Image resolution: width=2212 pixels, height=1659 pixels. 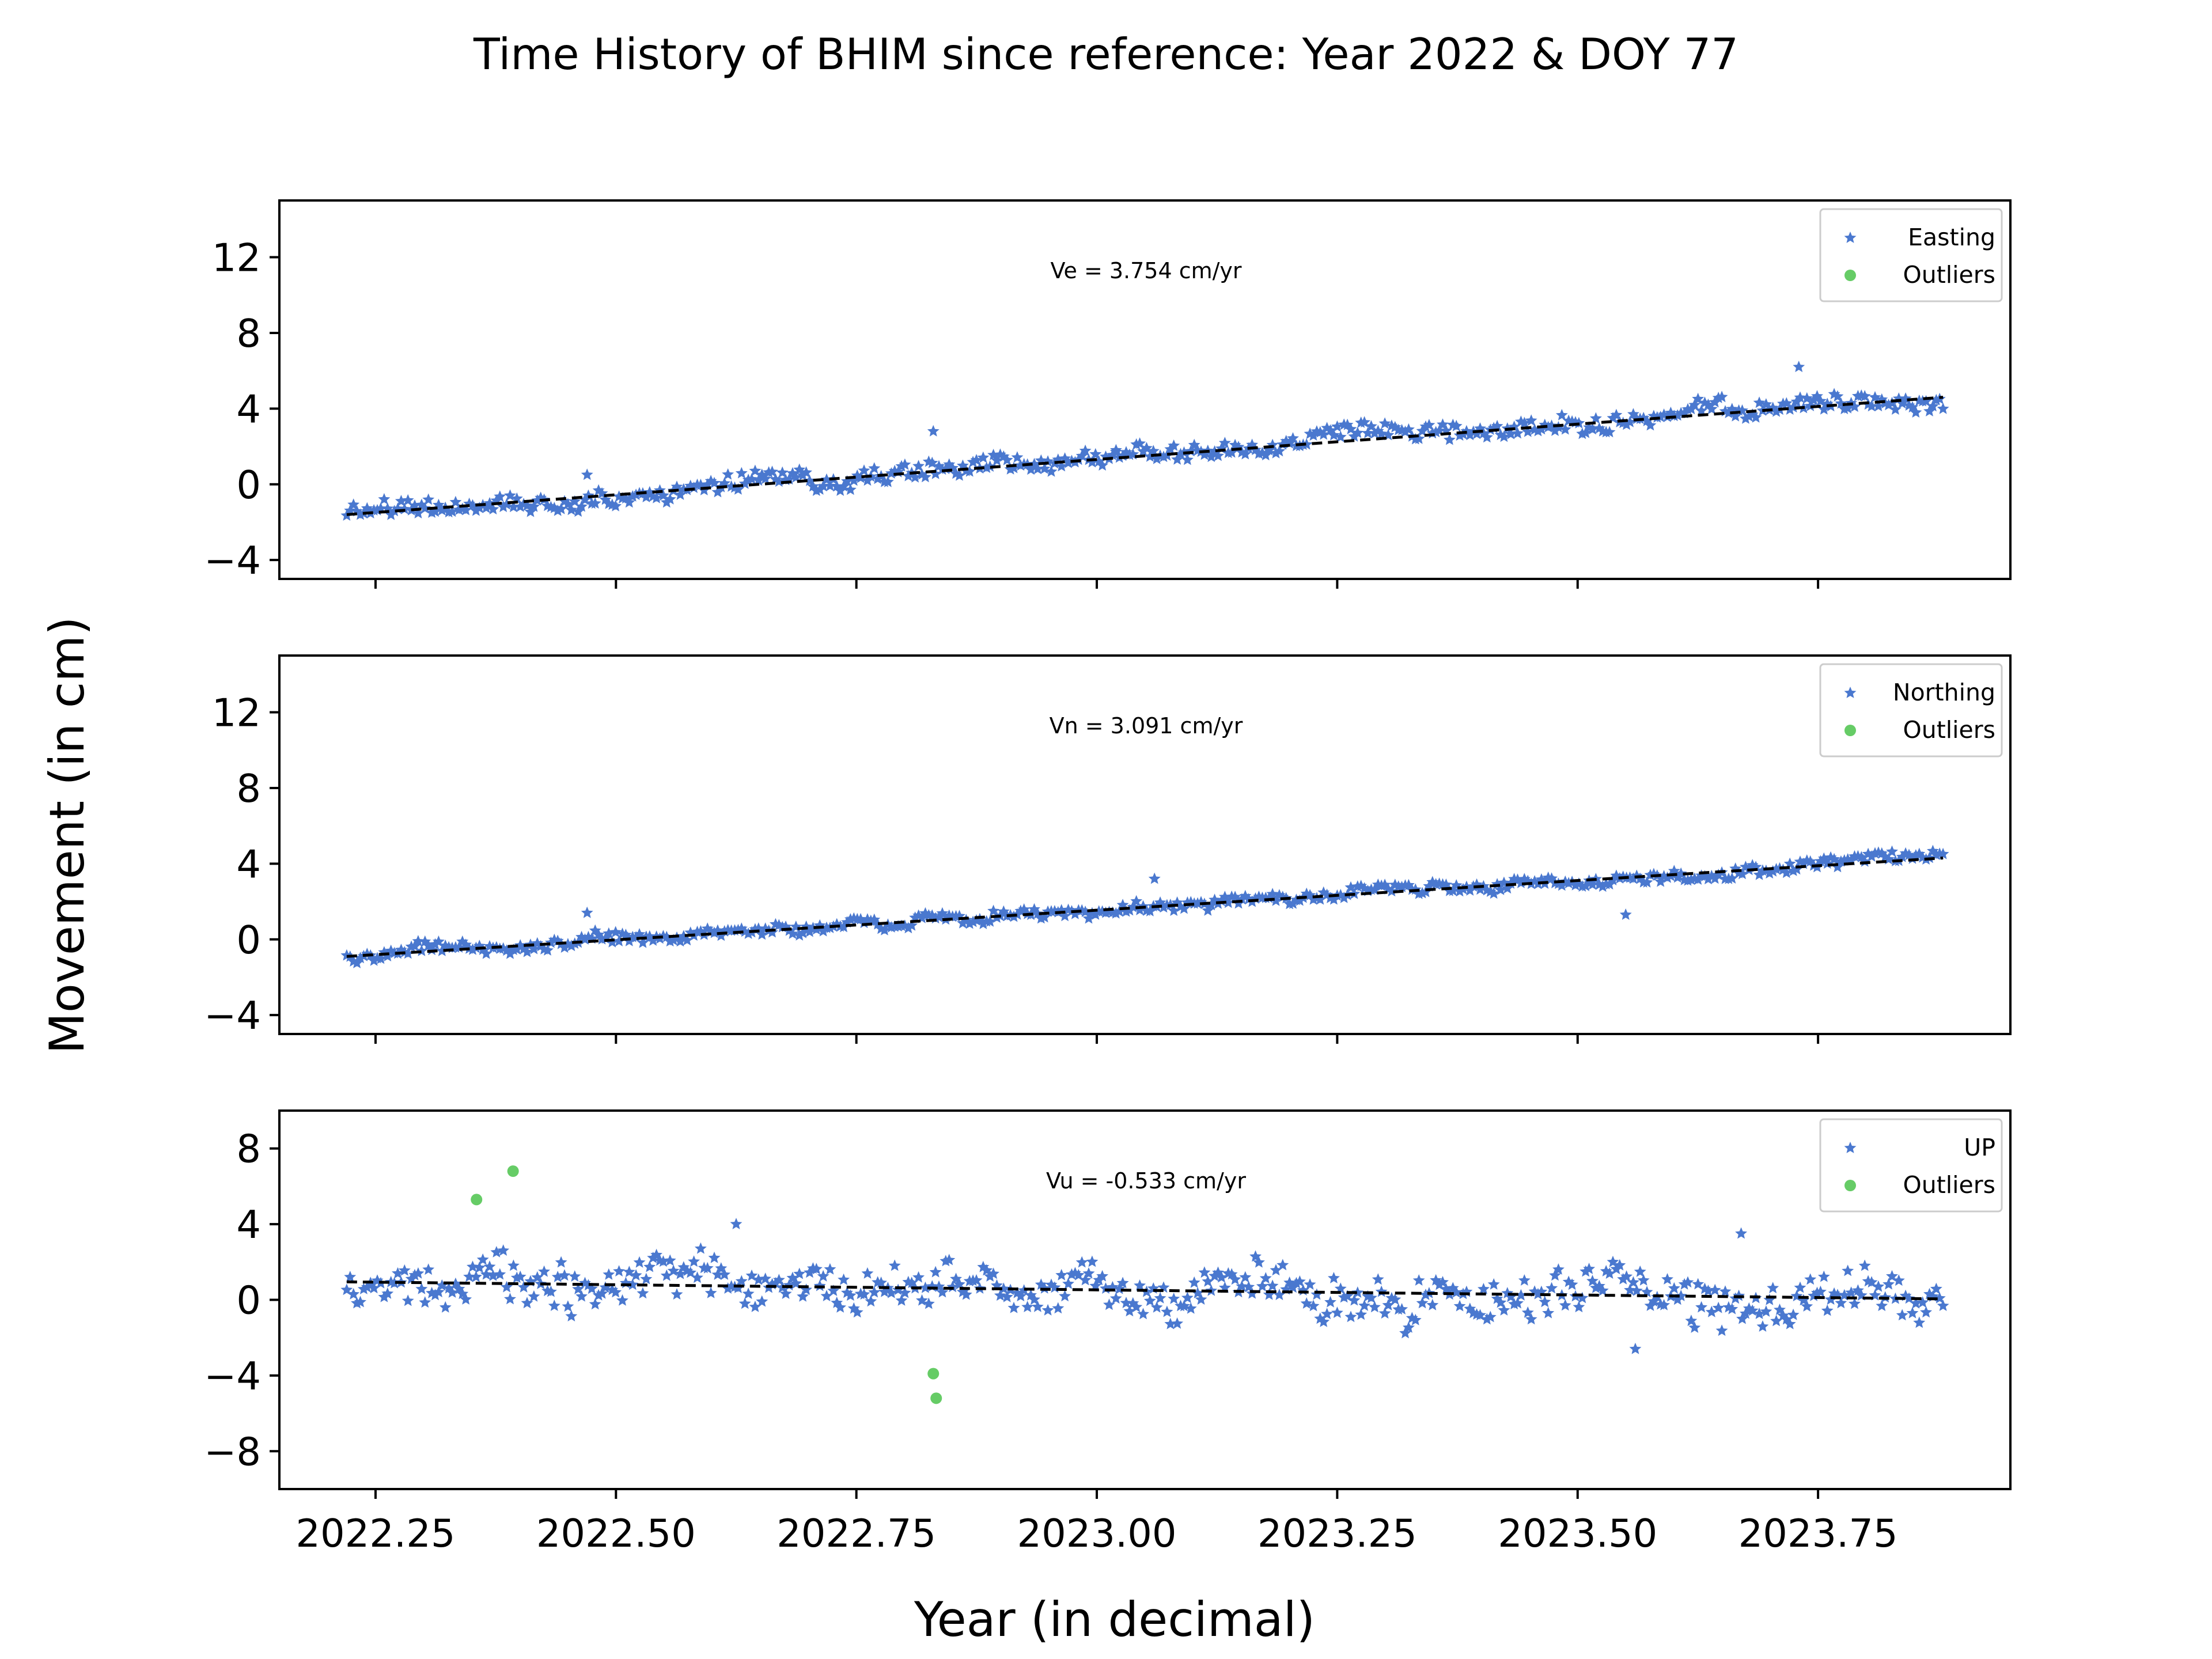 What do you see at coordinates (248, 1224) in the screenshot?
I see `y-tick-label: 4` at bounding box center [248, 1224].